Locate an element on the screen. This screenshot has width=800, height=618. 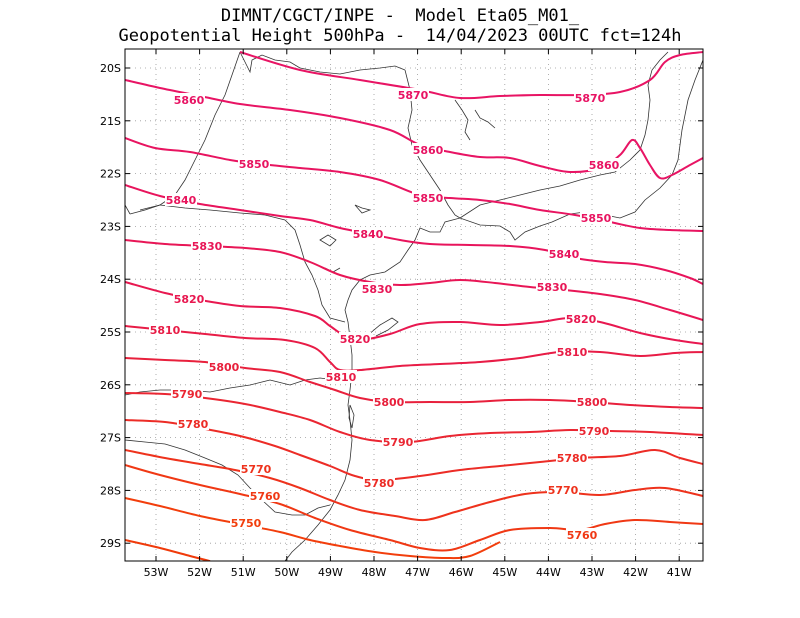
lon-tick-label: 45W is located at coordinates (504, 572).